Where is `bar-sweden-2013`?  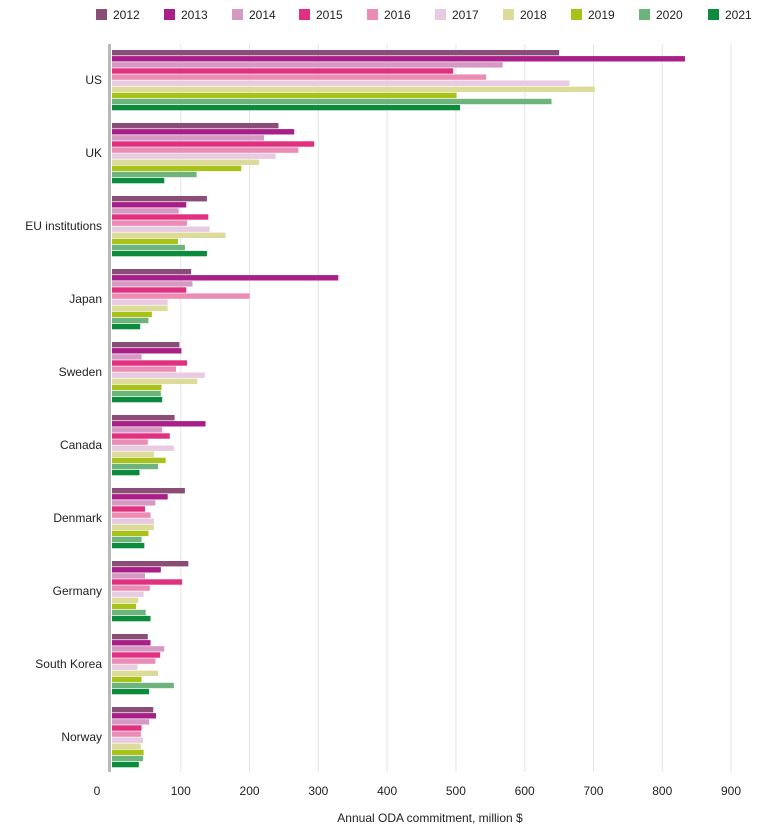 bar-sweden-2013 is located at coordinates (147, 351).